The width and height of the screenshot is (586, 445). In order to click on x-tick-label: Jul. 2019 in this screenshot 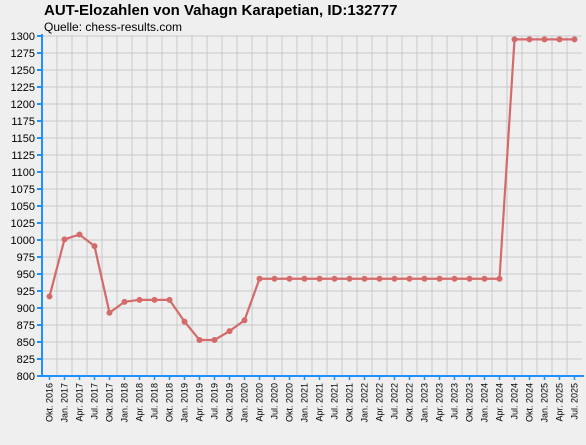, I will do `click(215, 401)`.